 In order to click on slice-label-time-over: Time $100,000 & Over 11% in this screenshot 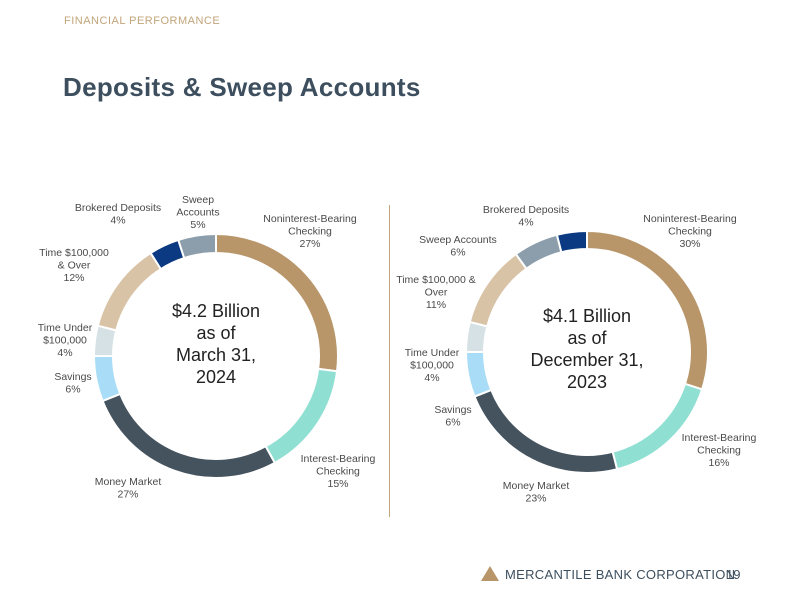, I will do `click(436, 292)`.